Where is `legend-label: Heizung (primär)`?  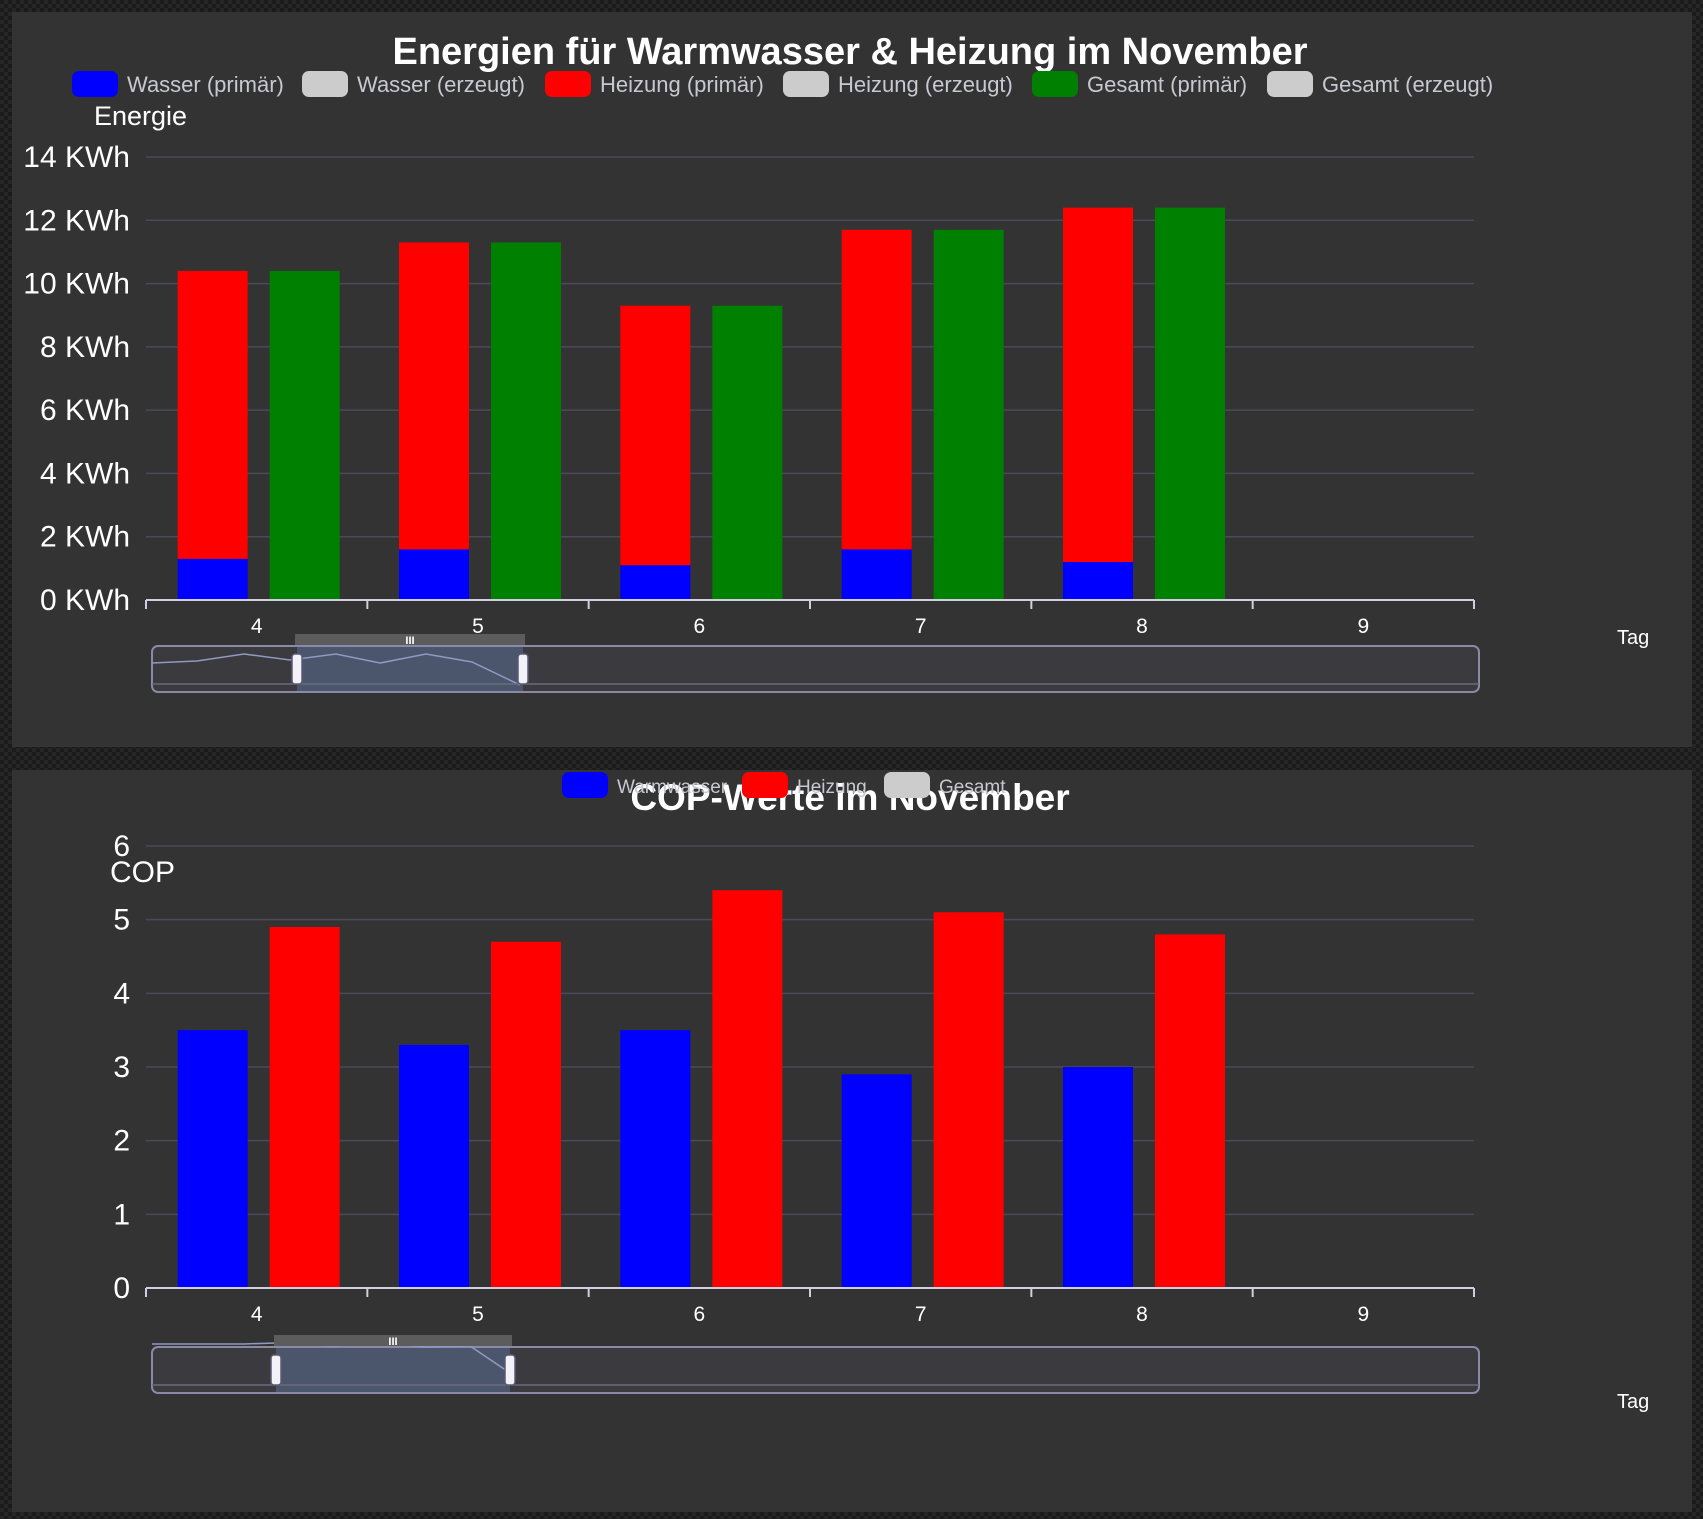 legend-label: Heizung (primär) is located at coordinates (682, 84).